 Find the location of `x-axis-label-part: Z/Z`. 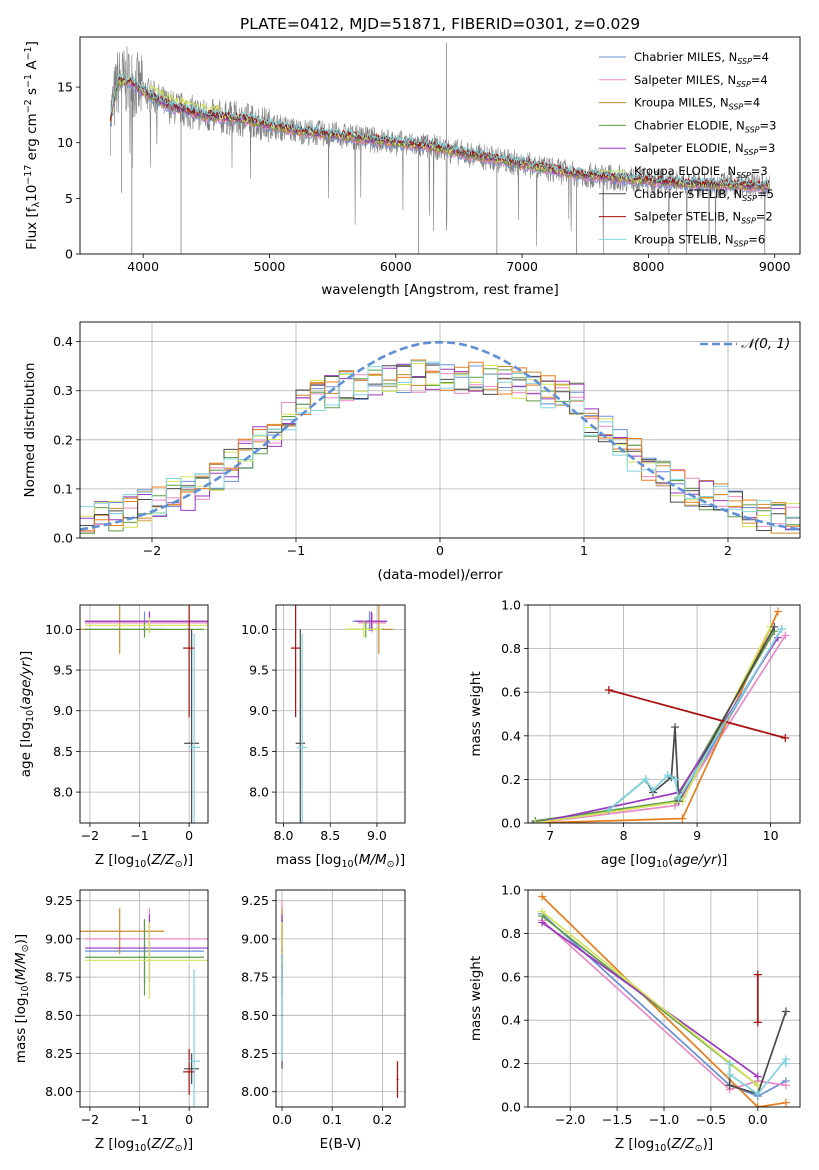

x-axis-label-part: Z/Z is located at coordinates (163, 860).